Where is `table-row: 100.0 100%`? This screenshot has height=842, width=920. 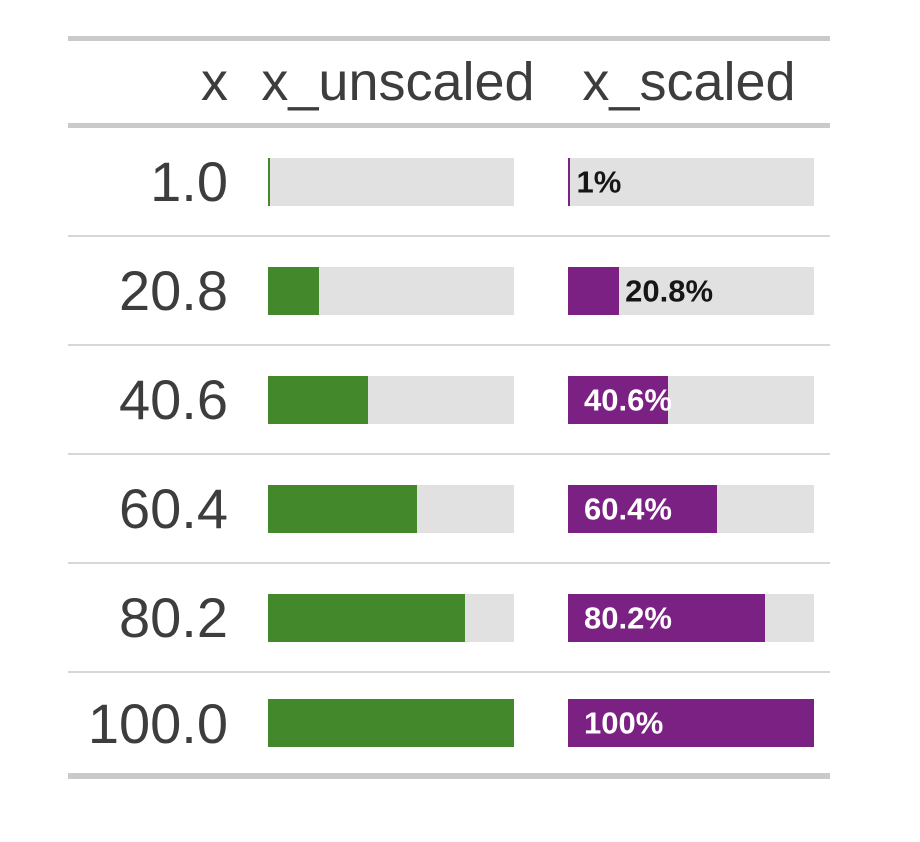 table-row: 100.0 100% is located at coordinates (449, 723).